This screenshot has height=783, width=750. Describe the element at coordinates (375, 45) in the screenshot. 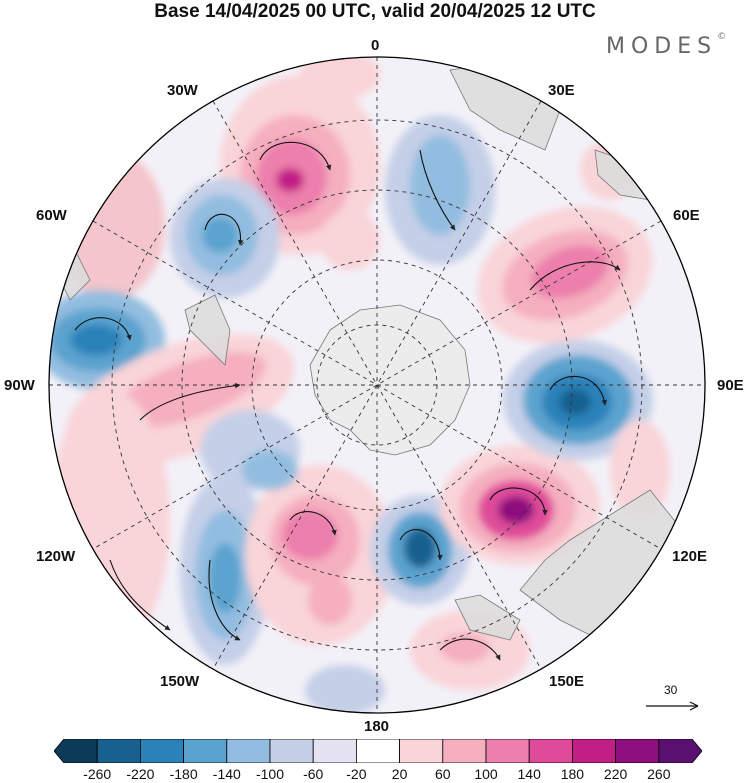

I see `longitude-label-0: 0` at that location.